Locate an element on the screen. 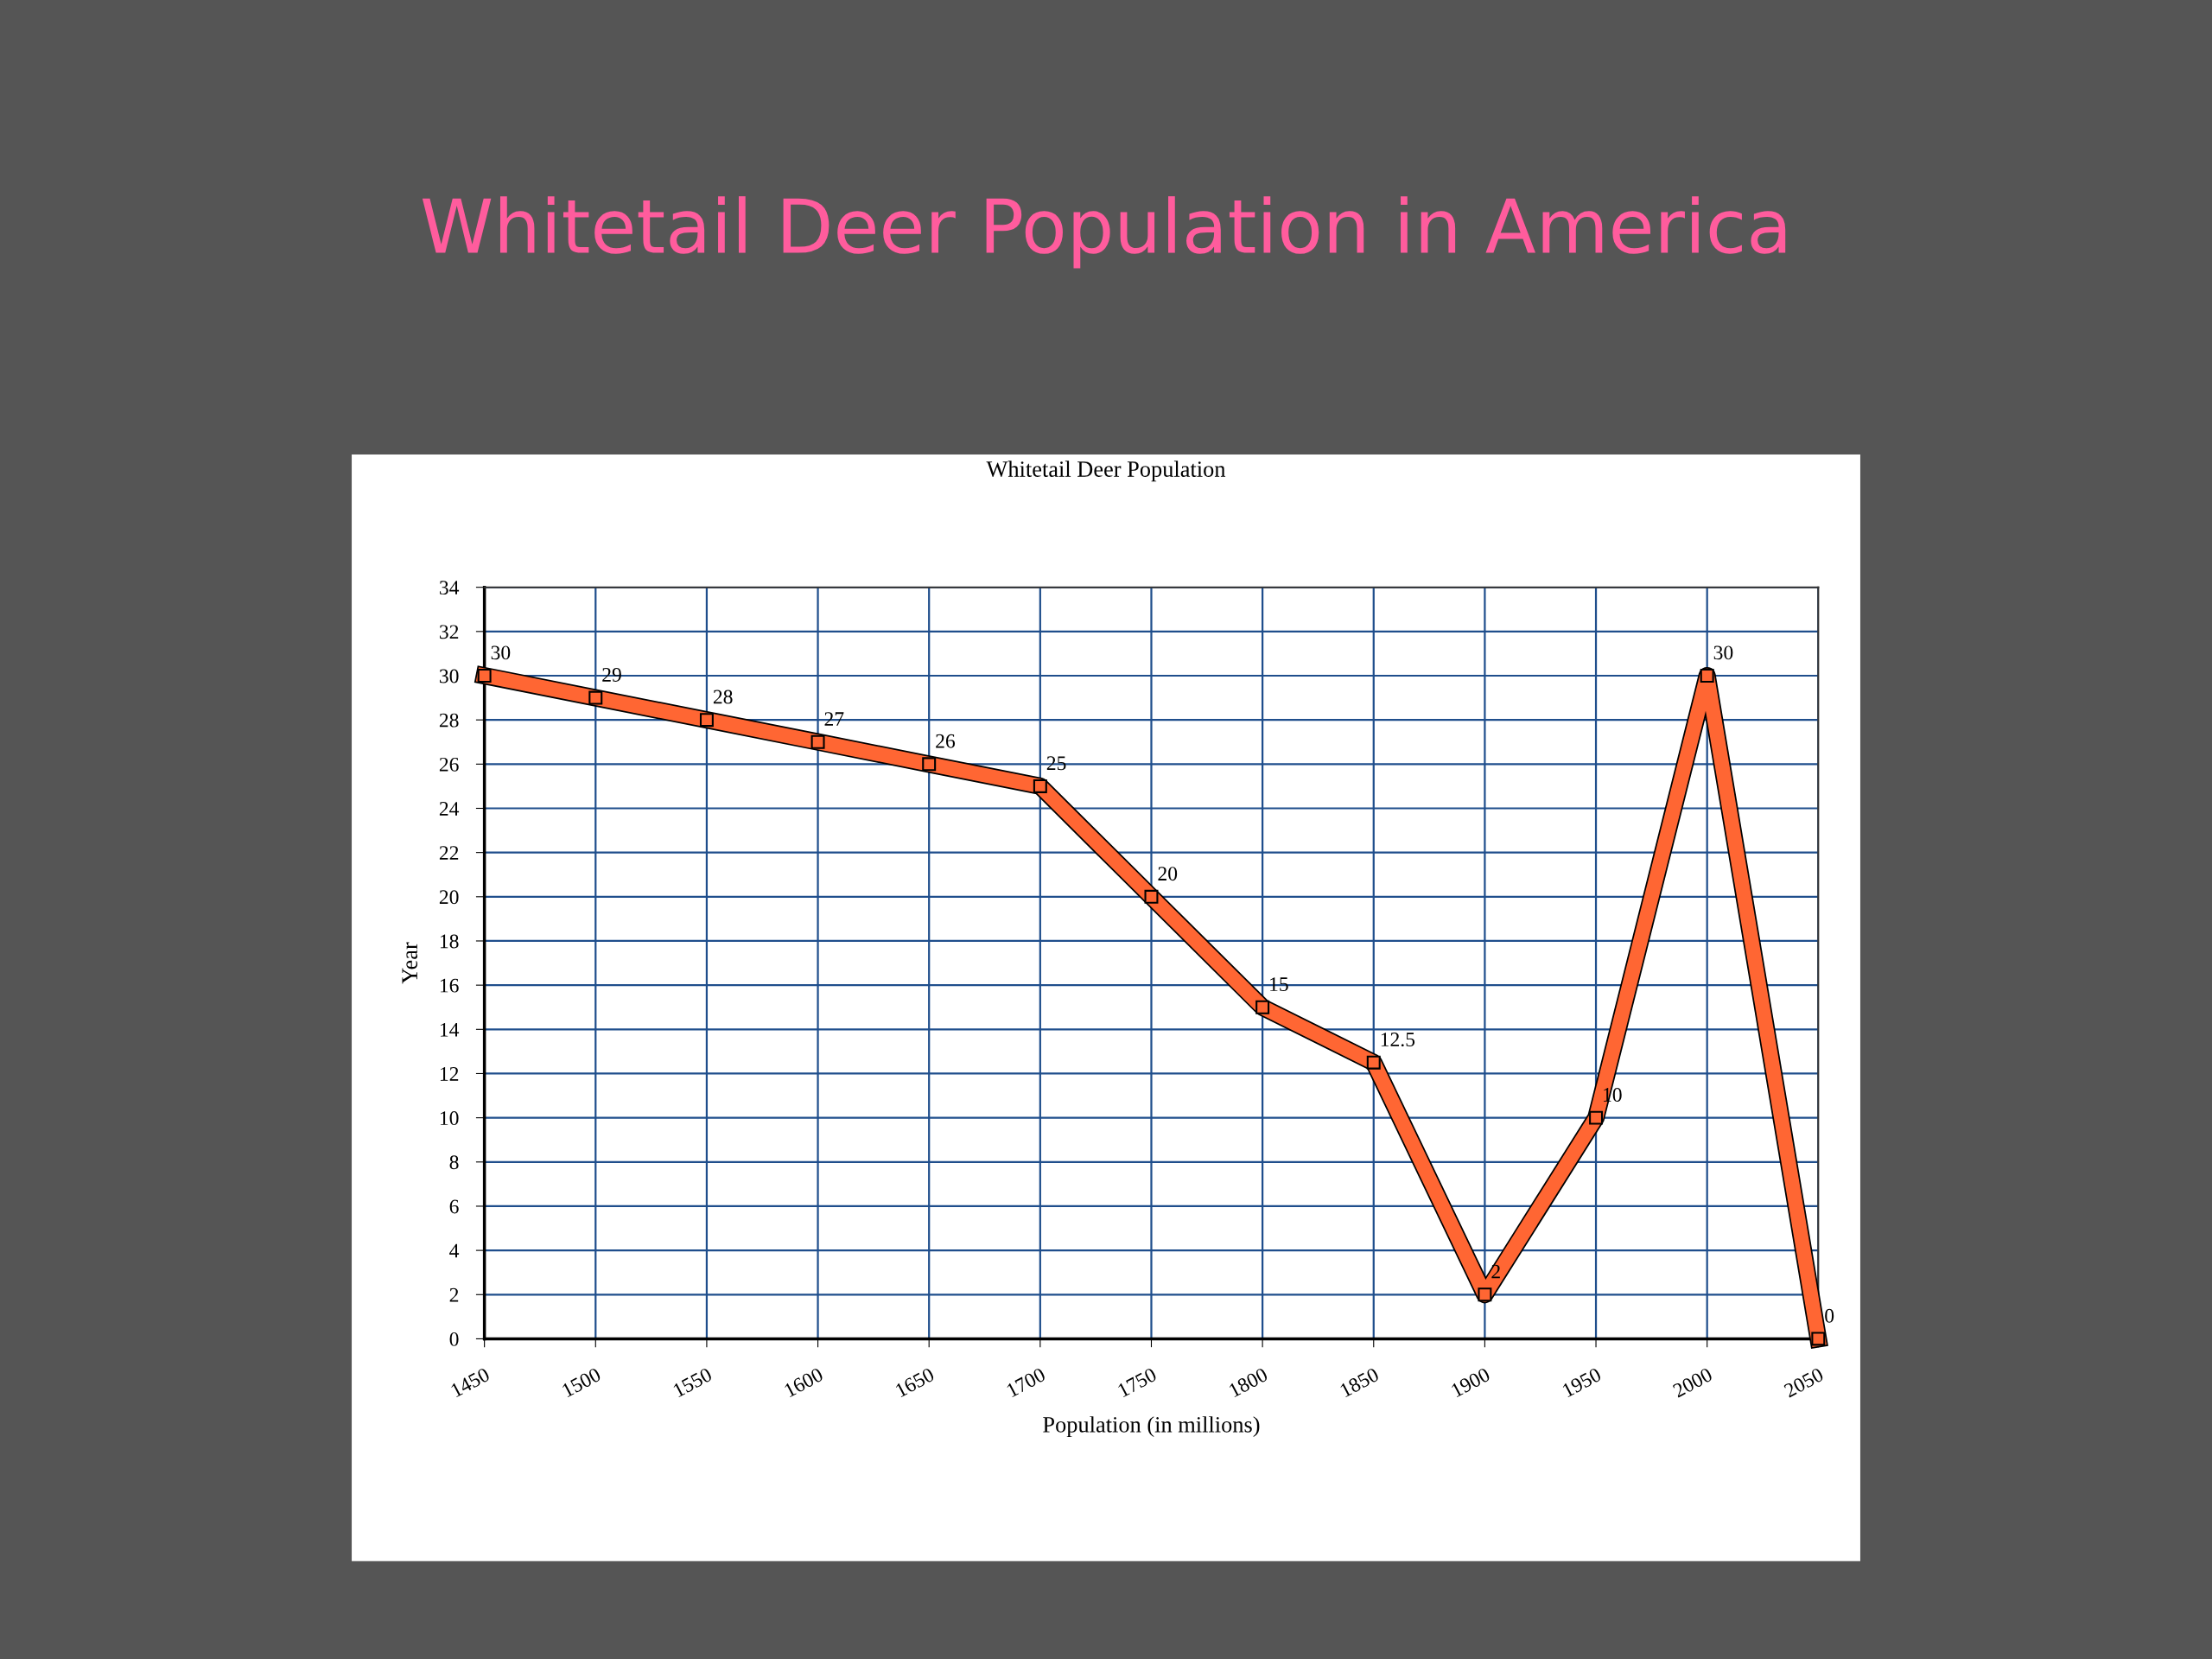  y-tick-label: 0 is located at coordinates (454, 1339).